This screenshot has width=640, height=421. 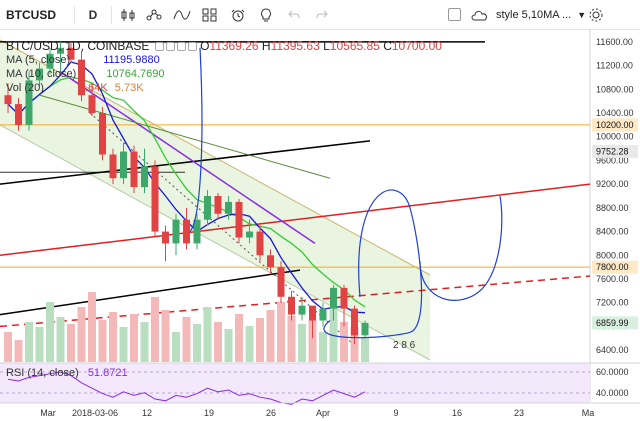 What do you see at coordinates (582, 15) in the screenshot?
I see `chevron-down-icon: ▼` at bounding box center [582, 15].